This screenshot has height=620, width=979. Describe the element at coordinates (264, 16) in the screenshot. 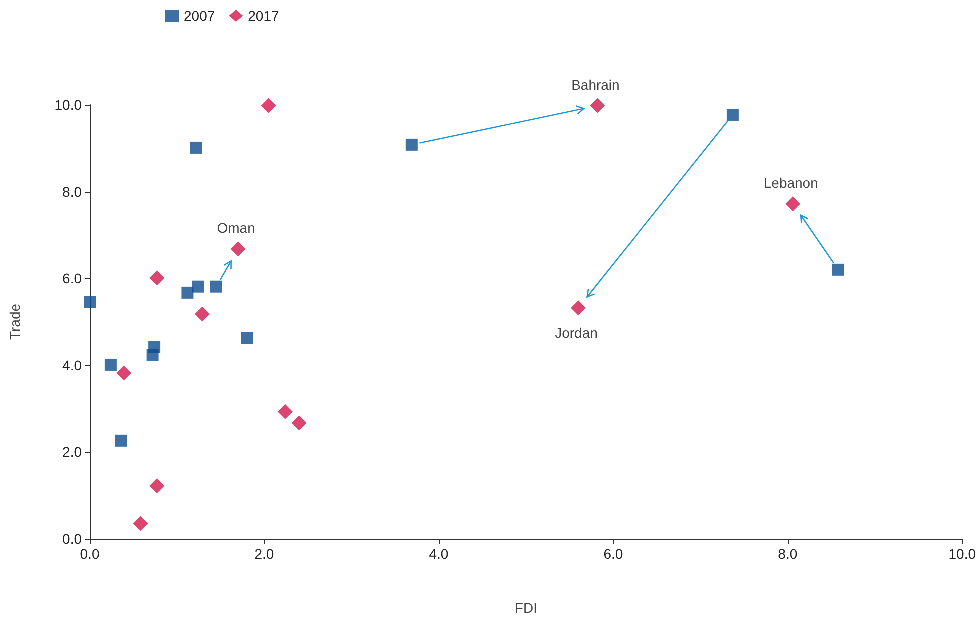

I see `legend-label: 2017` at that location.